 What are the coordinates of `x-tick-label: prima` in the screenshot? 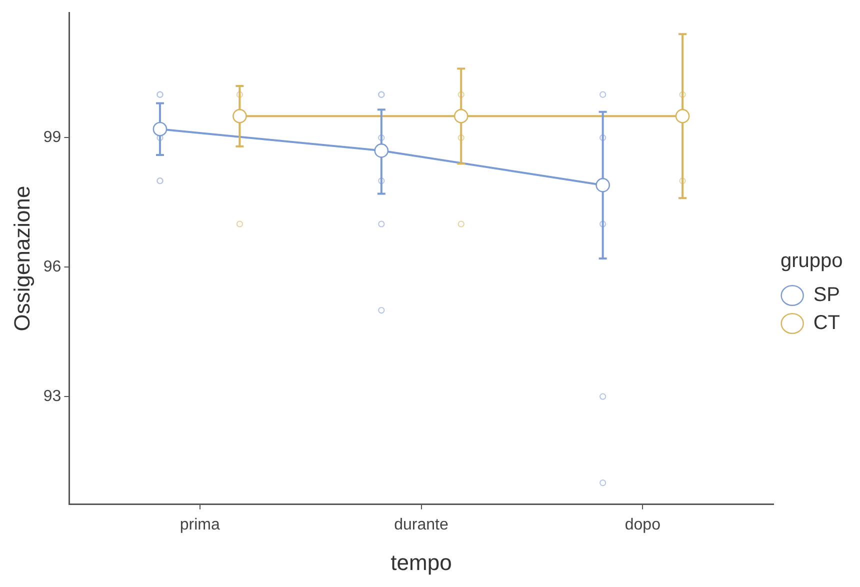 It's located at (200, 525).